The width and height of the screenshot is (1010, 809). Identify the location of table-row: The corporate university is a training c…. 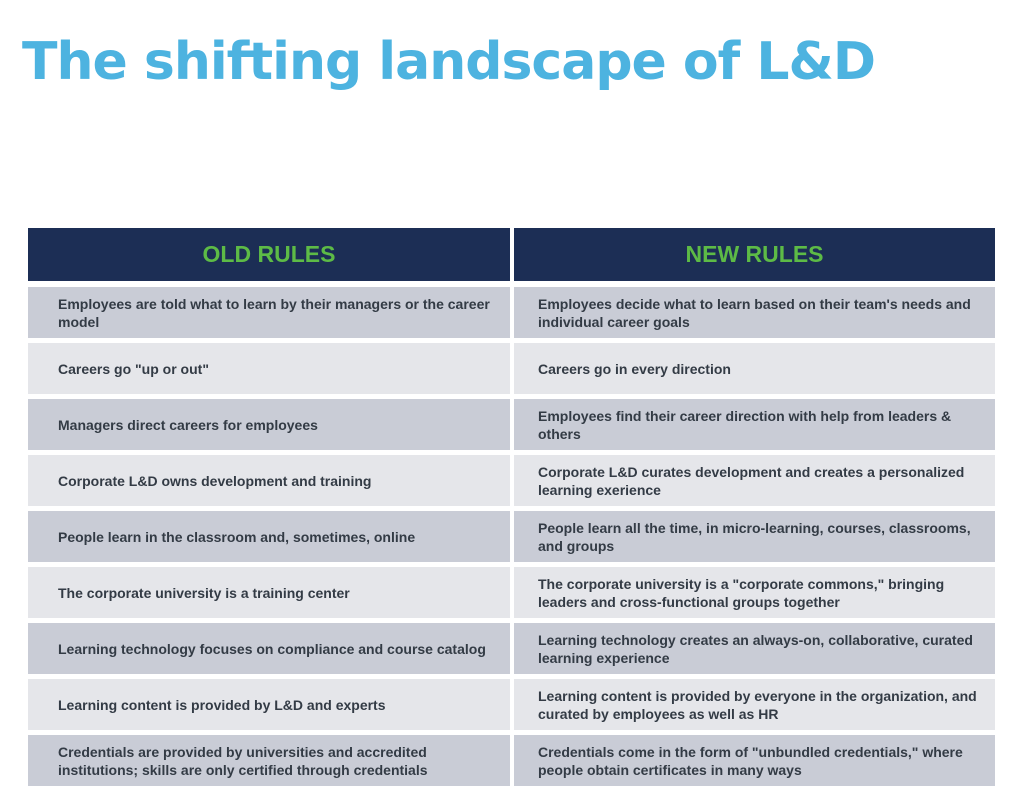
(511, 592).